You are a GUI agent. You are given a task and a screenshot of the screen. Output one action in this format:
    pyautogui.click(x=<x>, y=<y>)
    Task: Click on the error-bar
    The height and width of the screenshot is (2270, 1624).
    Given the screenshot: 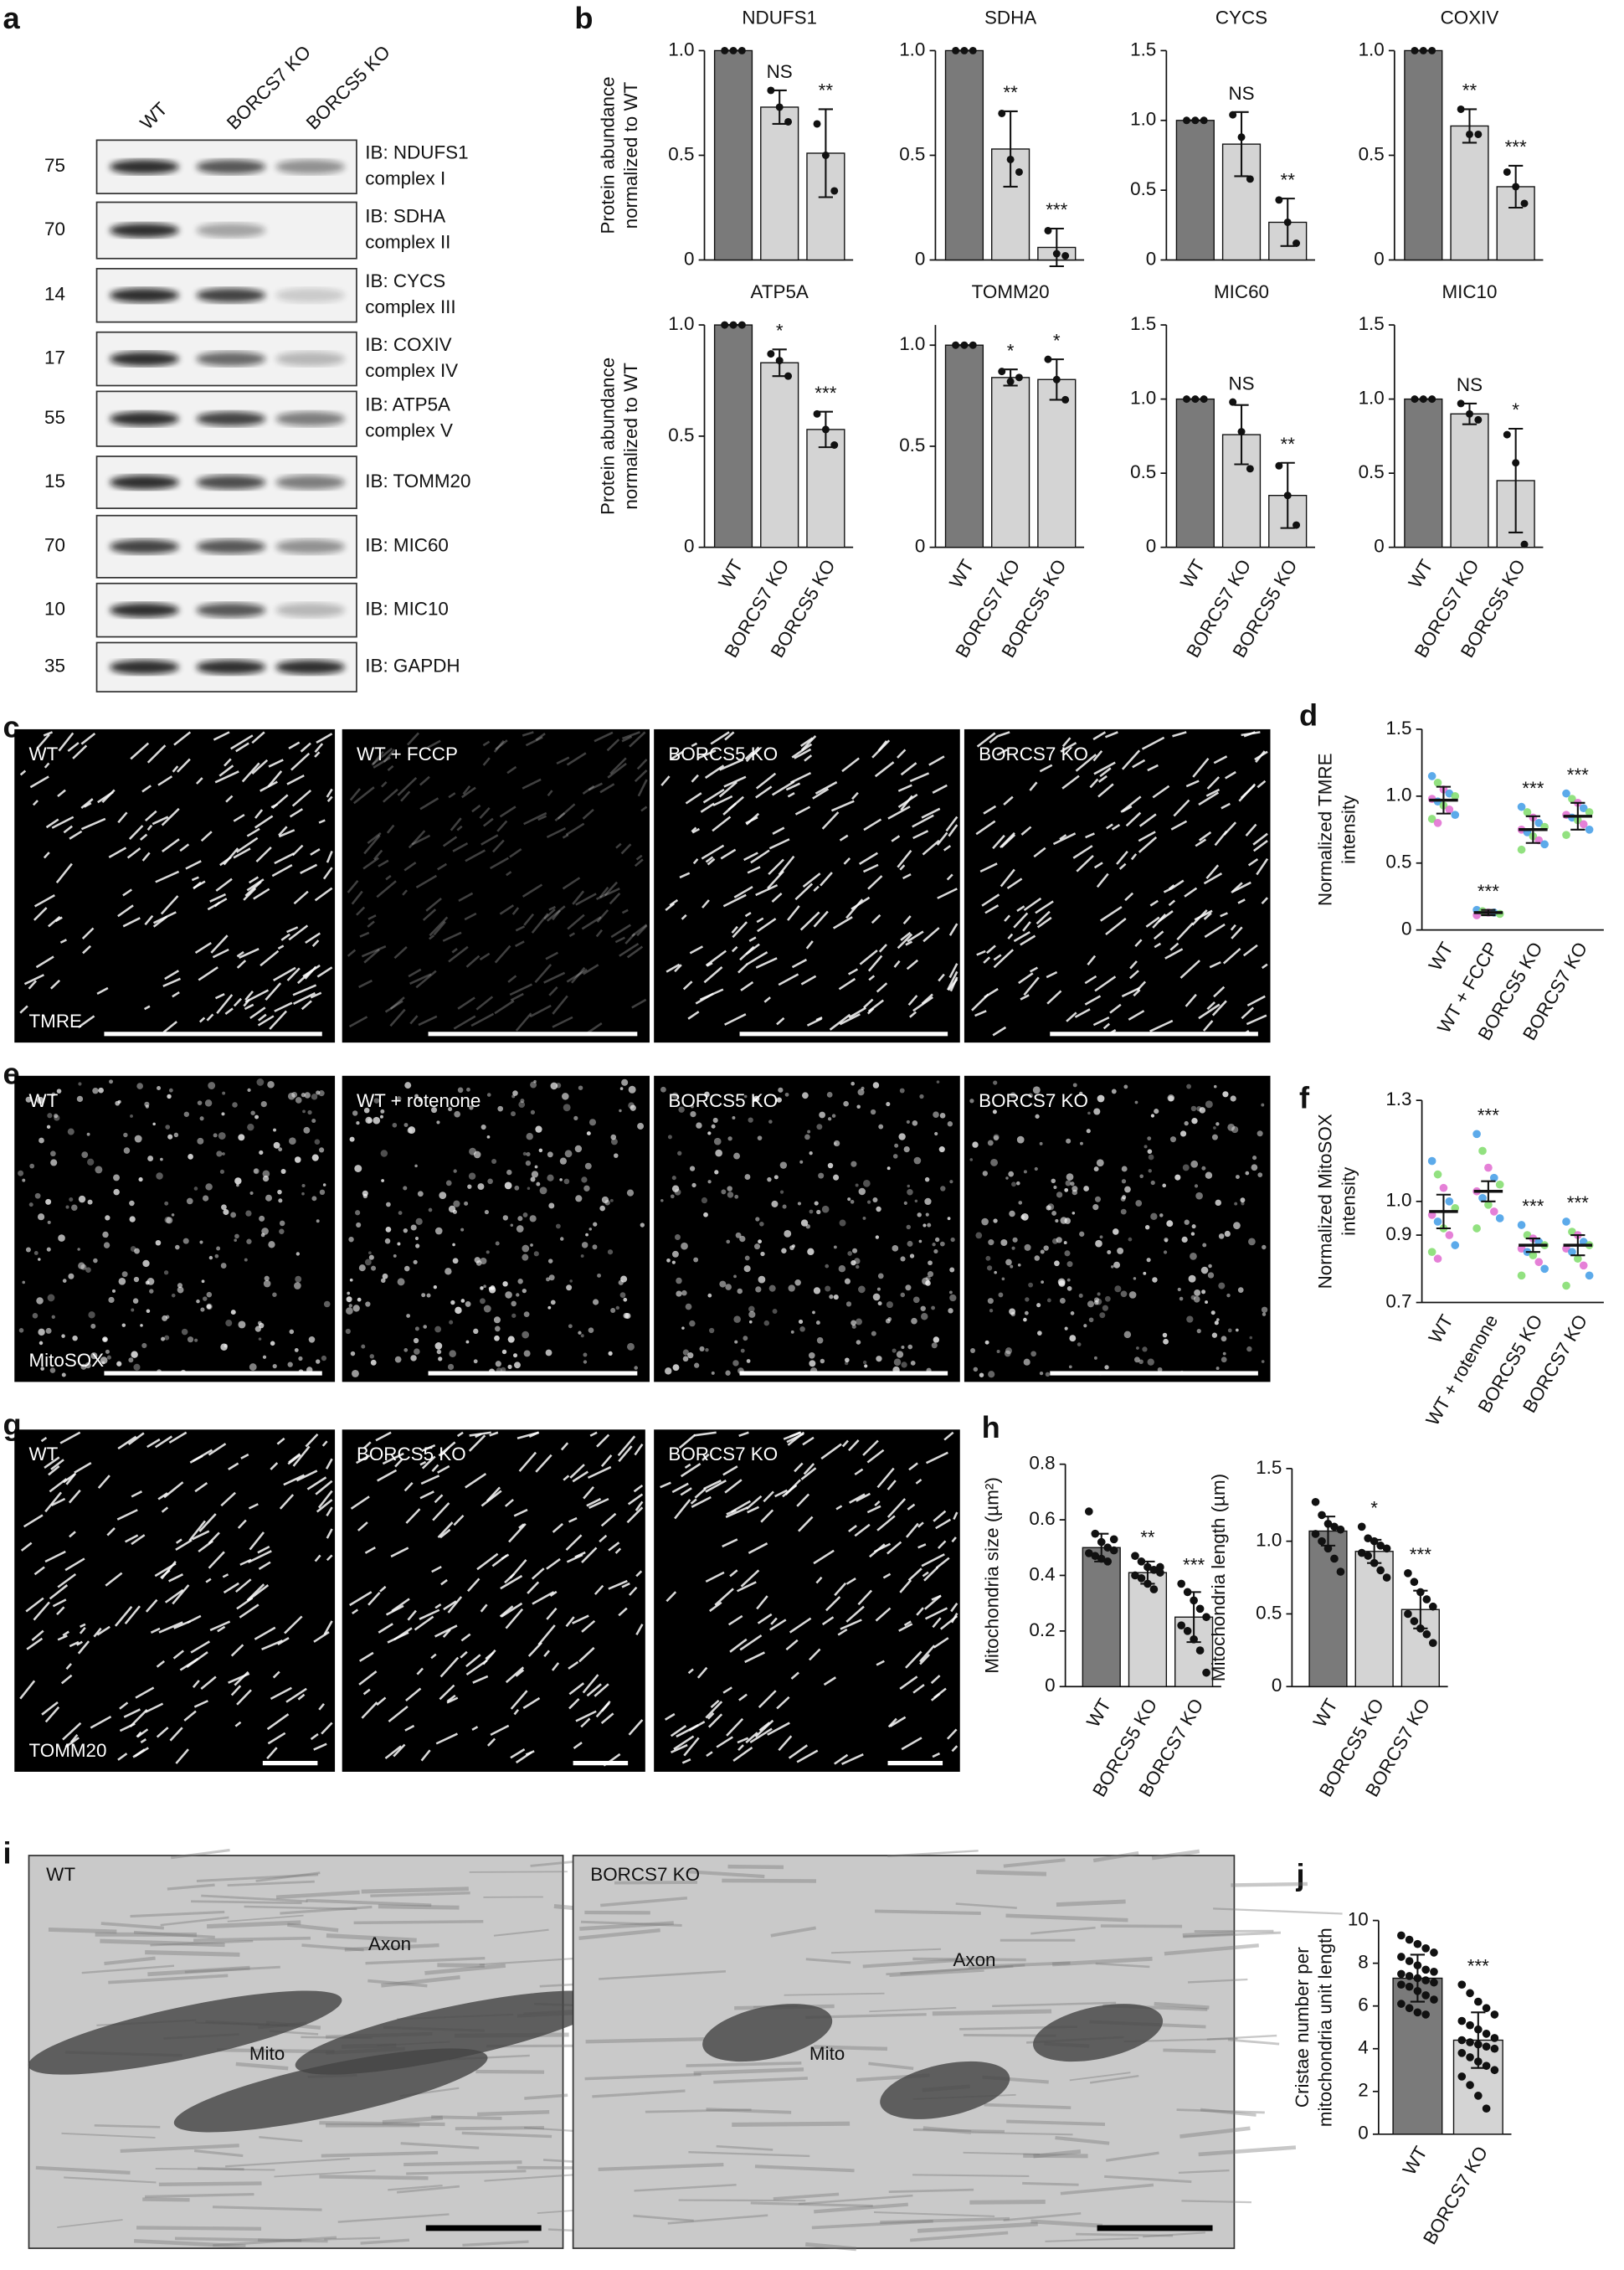 What is the action you would take?
    pyautogui.click(x=1193, y=1617)
    